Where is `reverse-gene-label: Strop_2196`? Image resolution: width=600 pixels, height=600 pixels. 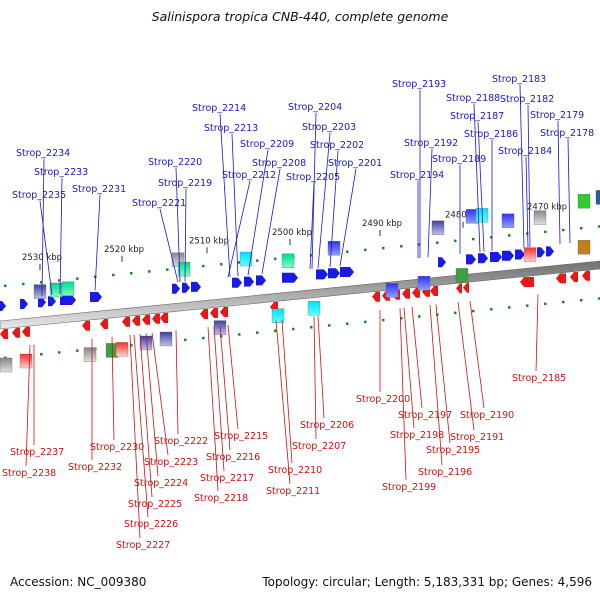
reverse-gene-label: Strop_2196 is located at coordinates (445, 472).